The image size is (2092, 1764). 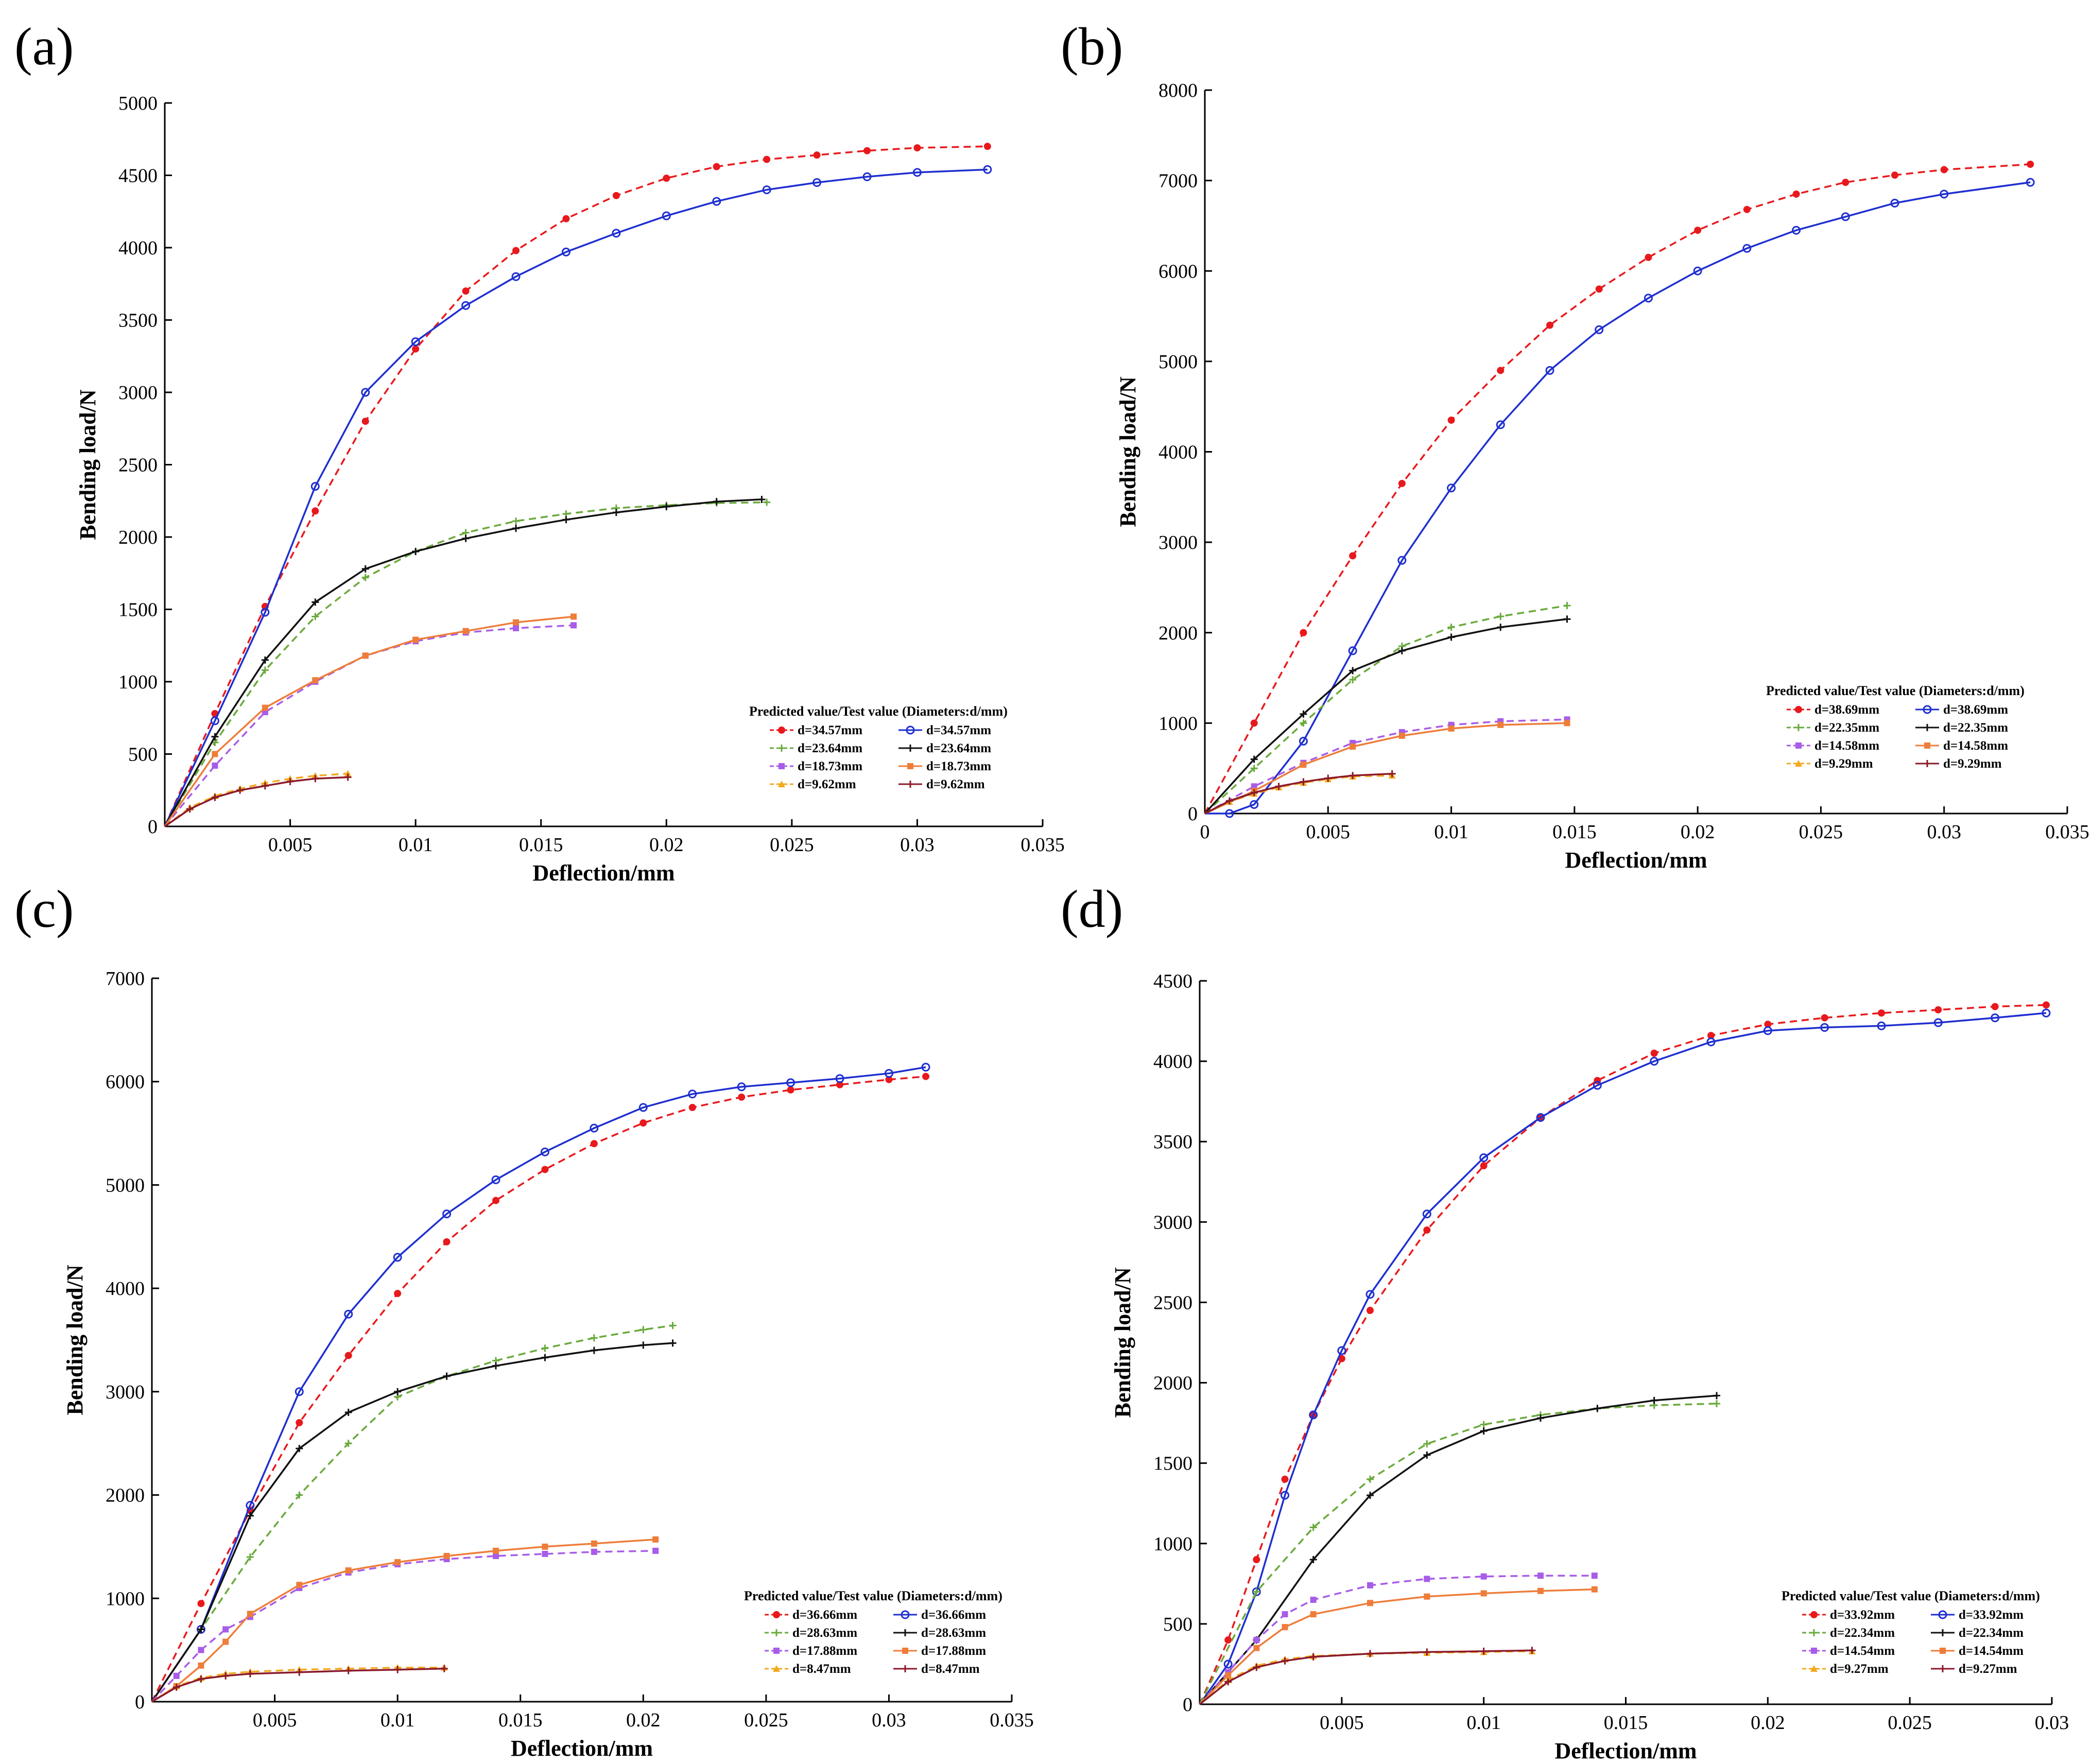 What do you see at coordinates (792, 845) in the screenshot?
I see `x-tick-label: 0.025` at bounding box center [792, 845].